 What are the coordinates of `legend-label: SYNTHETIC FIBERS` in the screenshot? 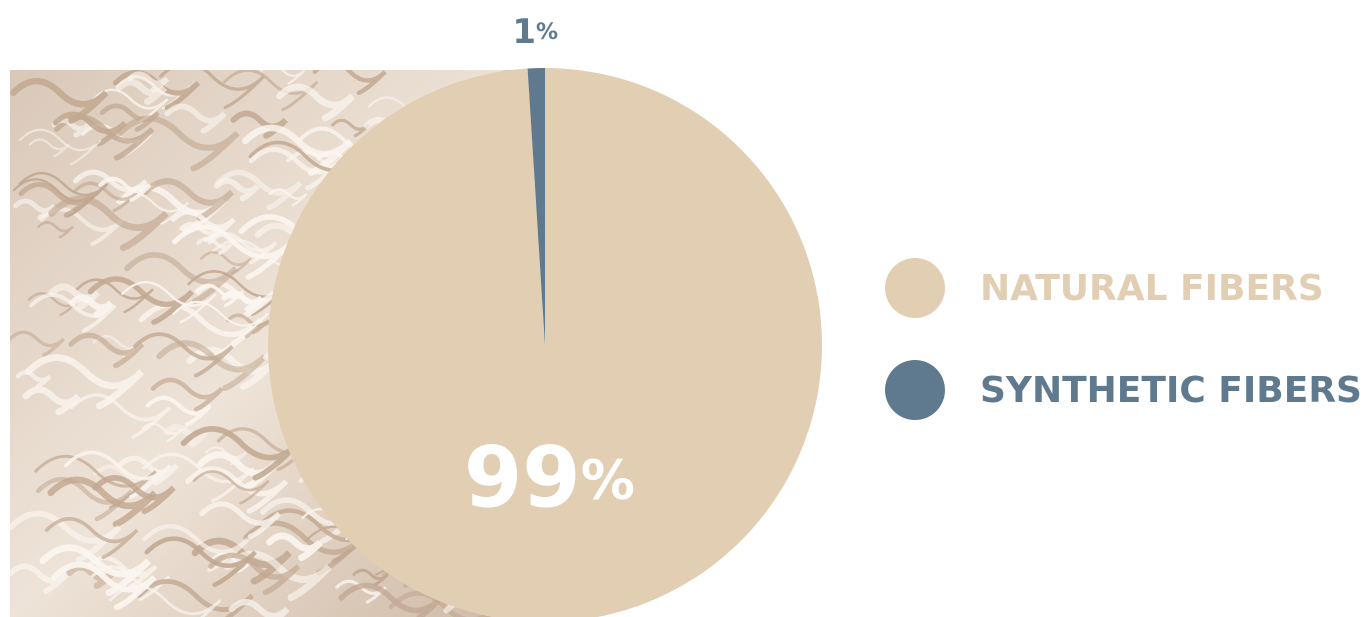 It's located at (1171, 390).